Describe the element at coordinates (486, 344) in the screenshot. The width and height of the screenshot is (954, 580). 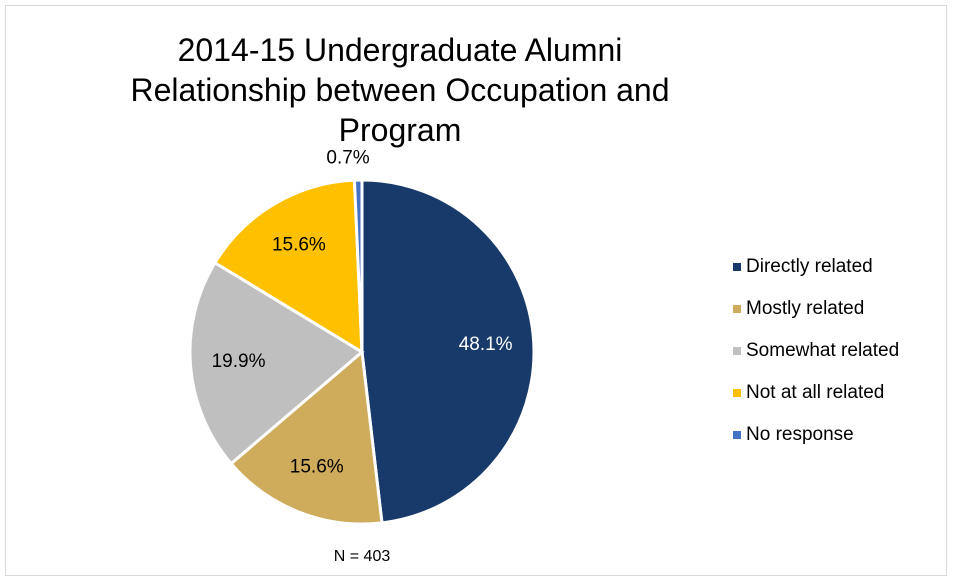
I see `data-label: 48.1%` at that location.